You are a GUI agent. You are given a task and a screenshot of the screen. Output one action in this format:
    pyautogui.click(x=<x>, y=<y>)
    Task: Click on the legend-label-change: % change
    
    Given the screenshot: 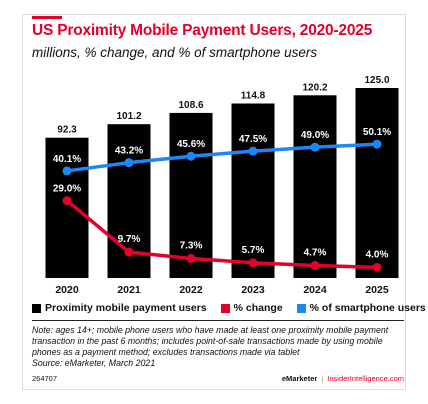 What is the action you would take?
    pyautogui.click(x=258, y=308)
    